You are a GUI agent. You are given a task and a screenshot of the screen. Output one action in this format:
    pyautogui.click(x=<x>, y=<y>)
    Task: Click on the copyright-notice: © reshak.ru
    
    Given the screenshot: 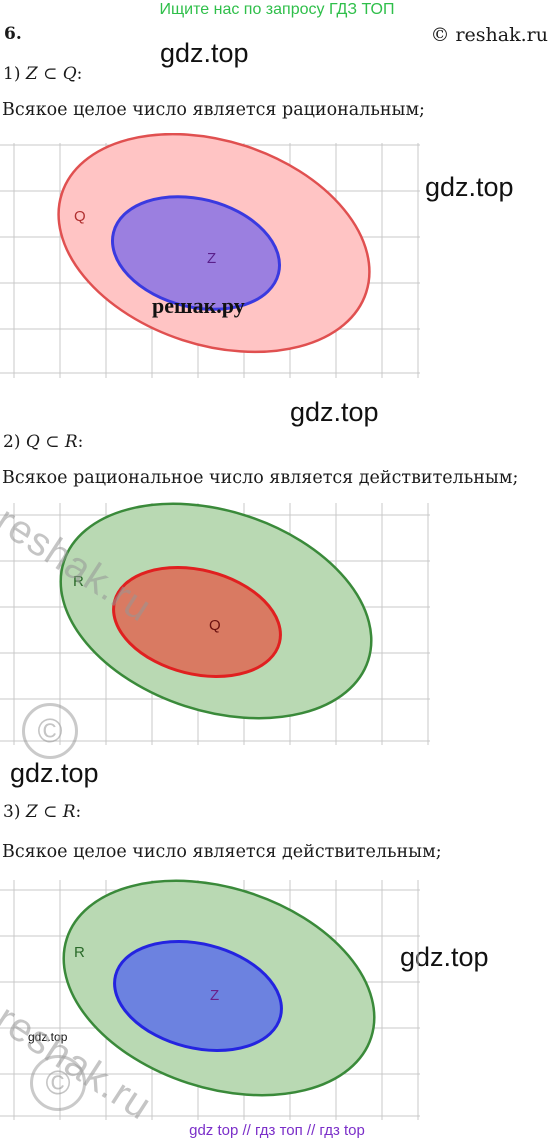 What is the action you would take?
    pyautogui.click(x=489, y=35)
    